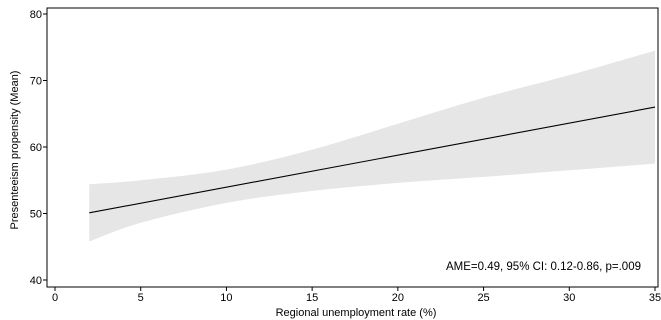 This screenshot has height=320, width=661. What do you see at coordinates (36, 215) in the screenshot?
I see `y-tick-label-50: 50` at bounding box center [36, 215].